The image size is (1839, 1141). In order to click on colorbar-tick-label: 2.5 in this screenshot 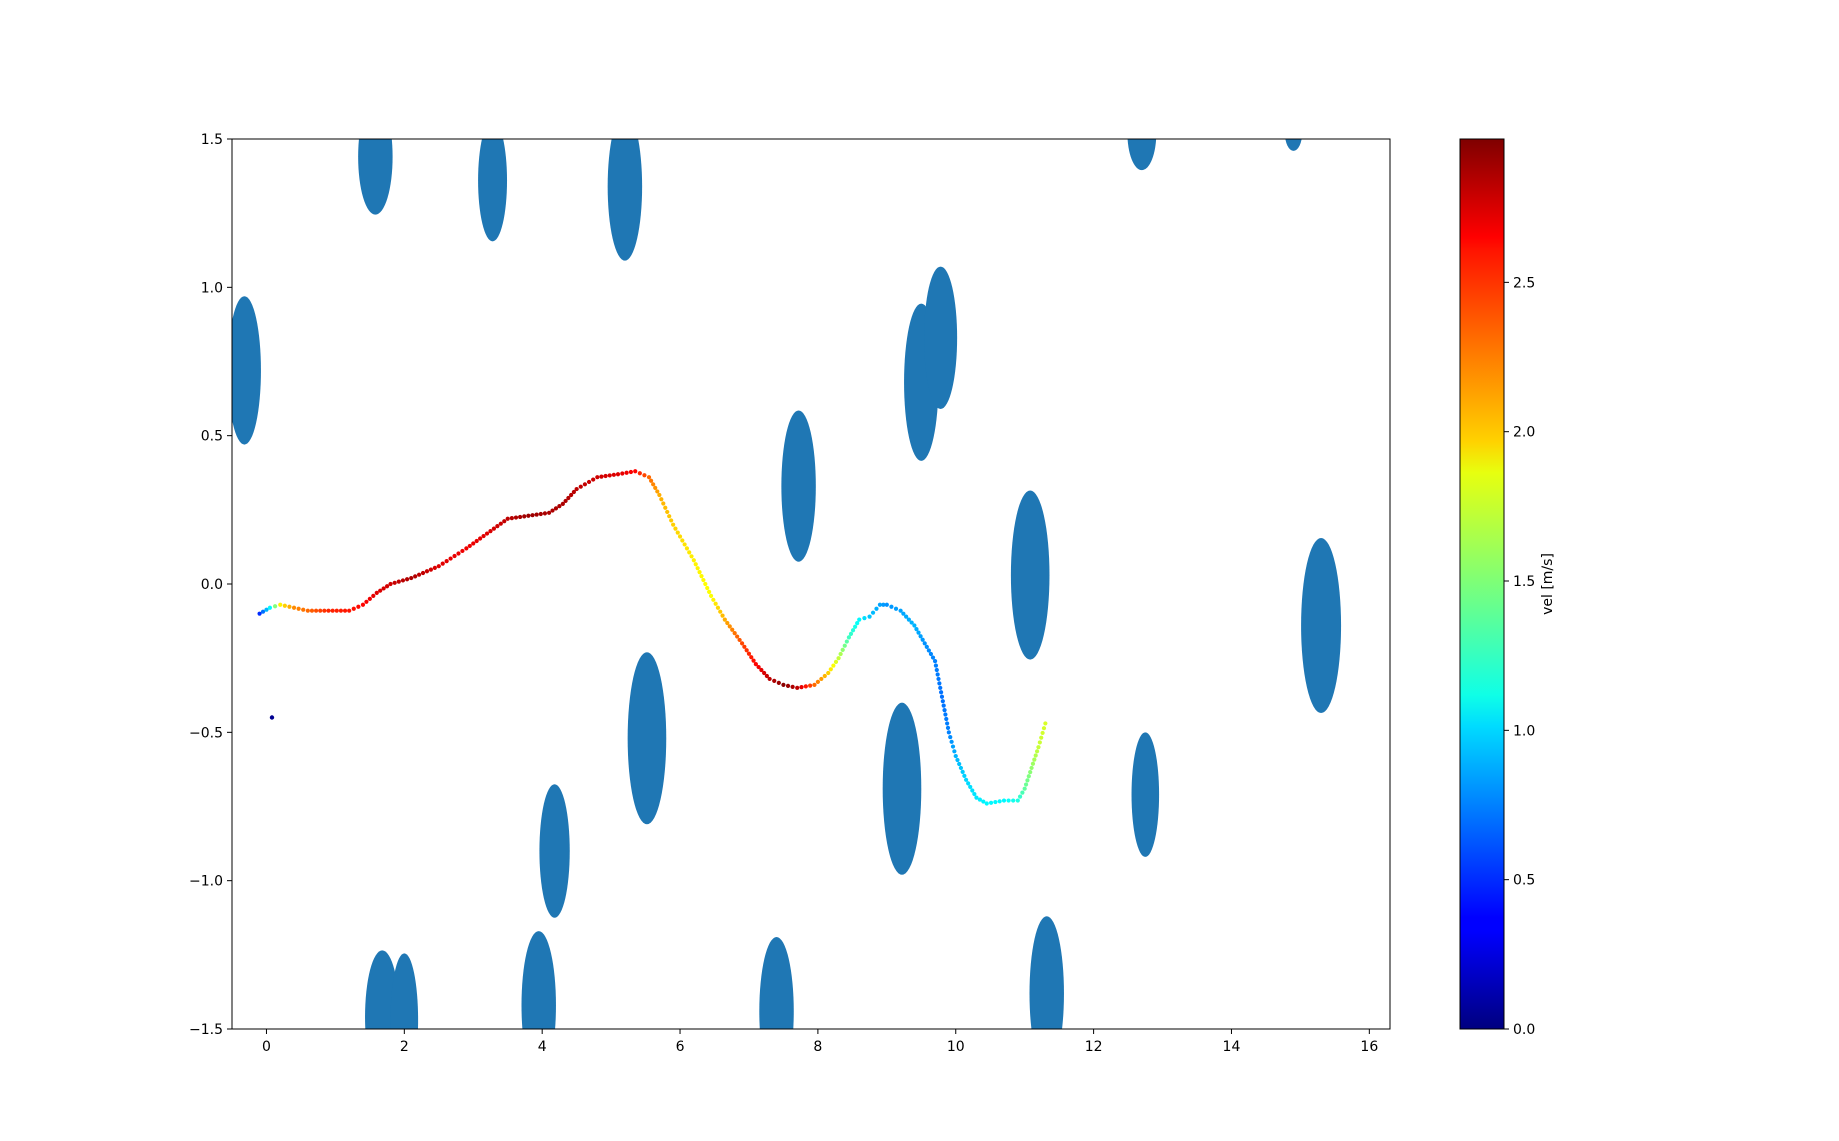, I will do `click(1524, 283)`.